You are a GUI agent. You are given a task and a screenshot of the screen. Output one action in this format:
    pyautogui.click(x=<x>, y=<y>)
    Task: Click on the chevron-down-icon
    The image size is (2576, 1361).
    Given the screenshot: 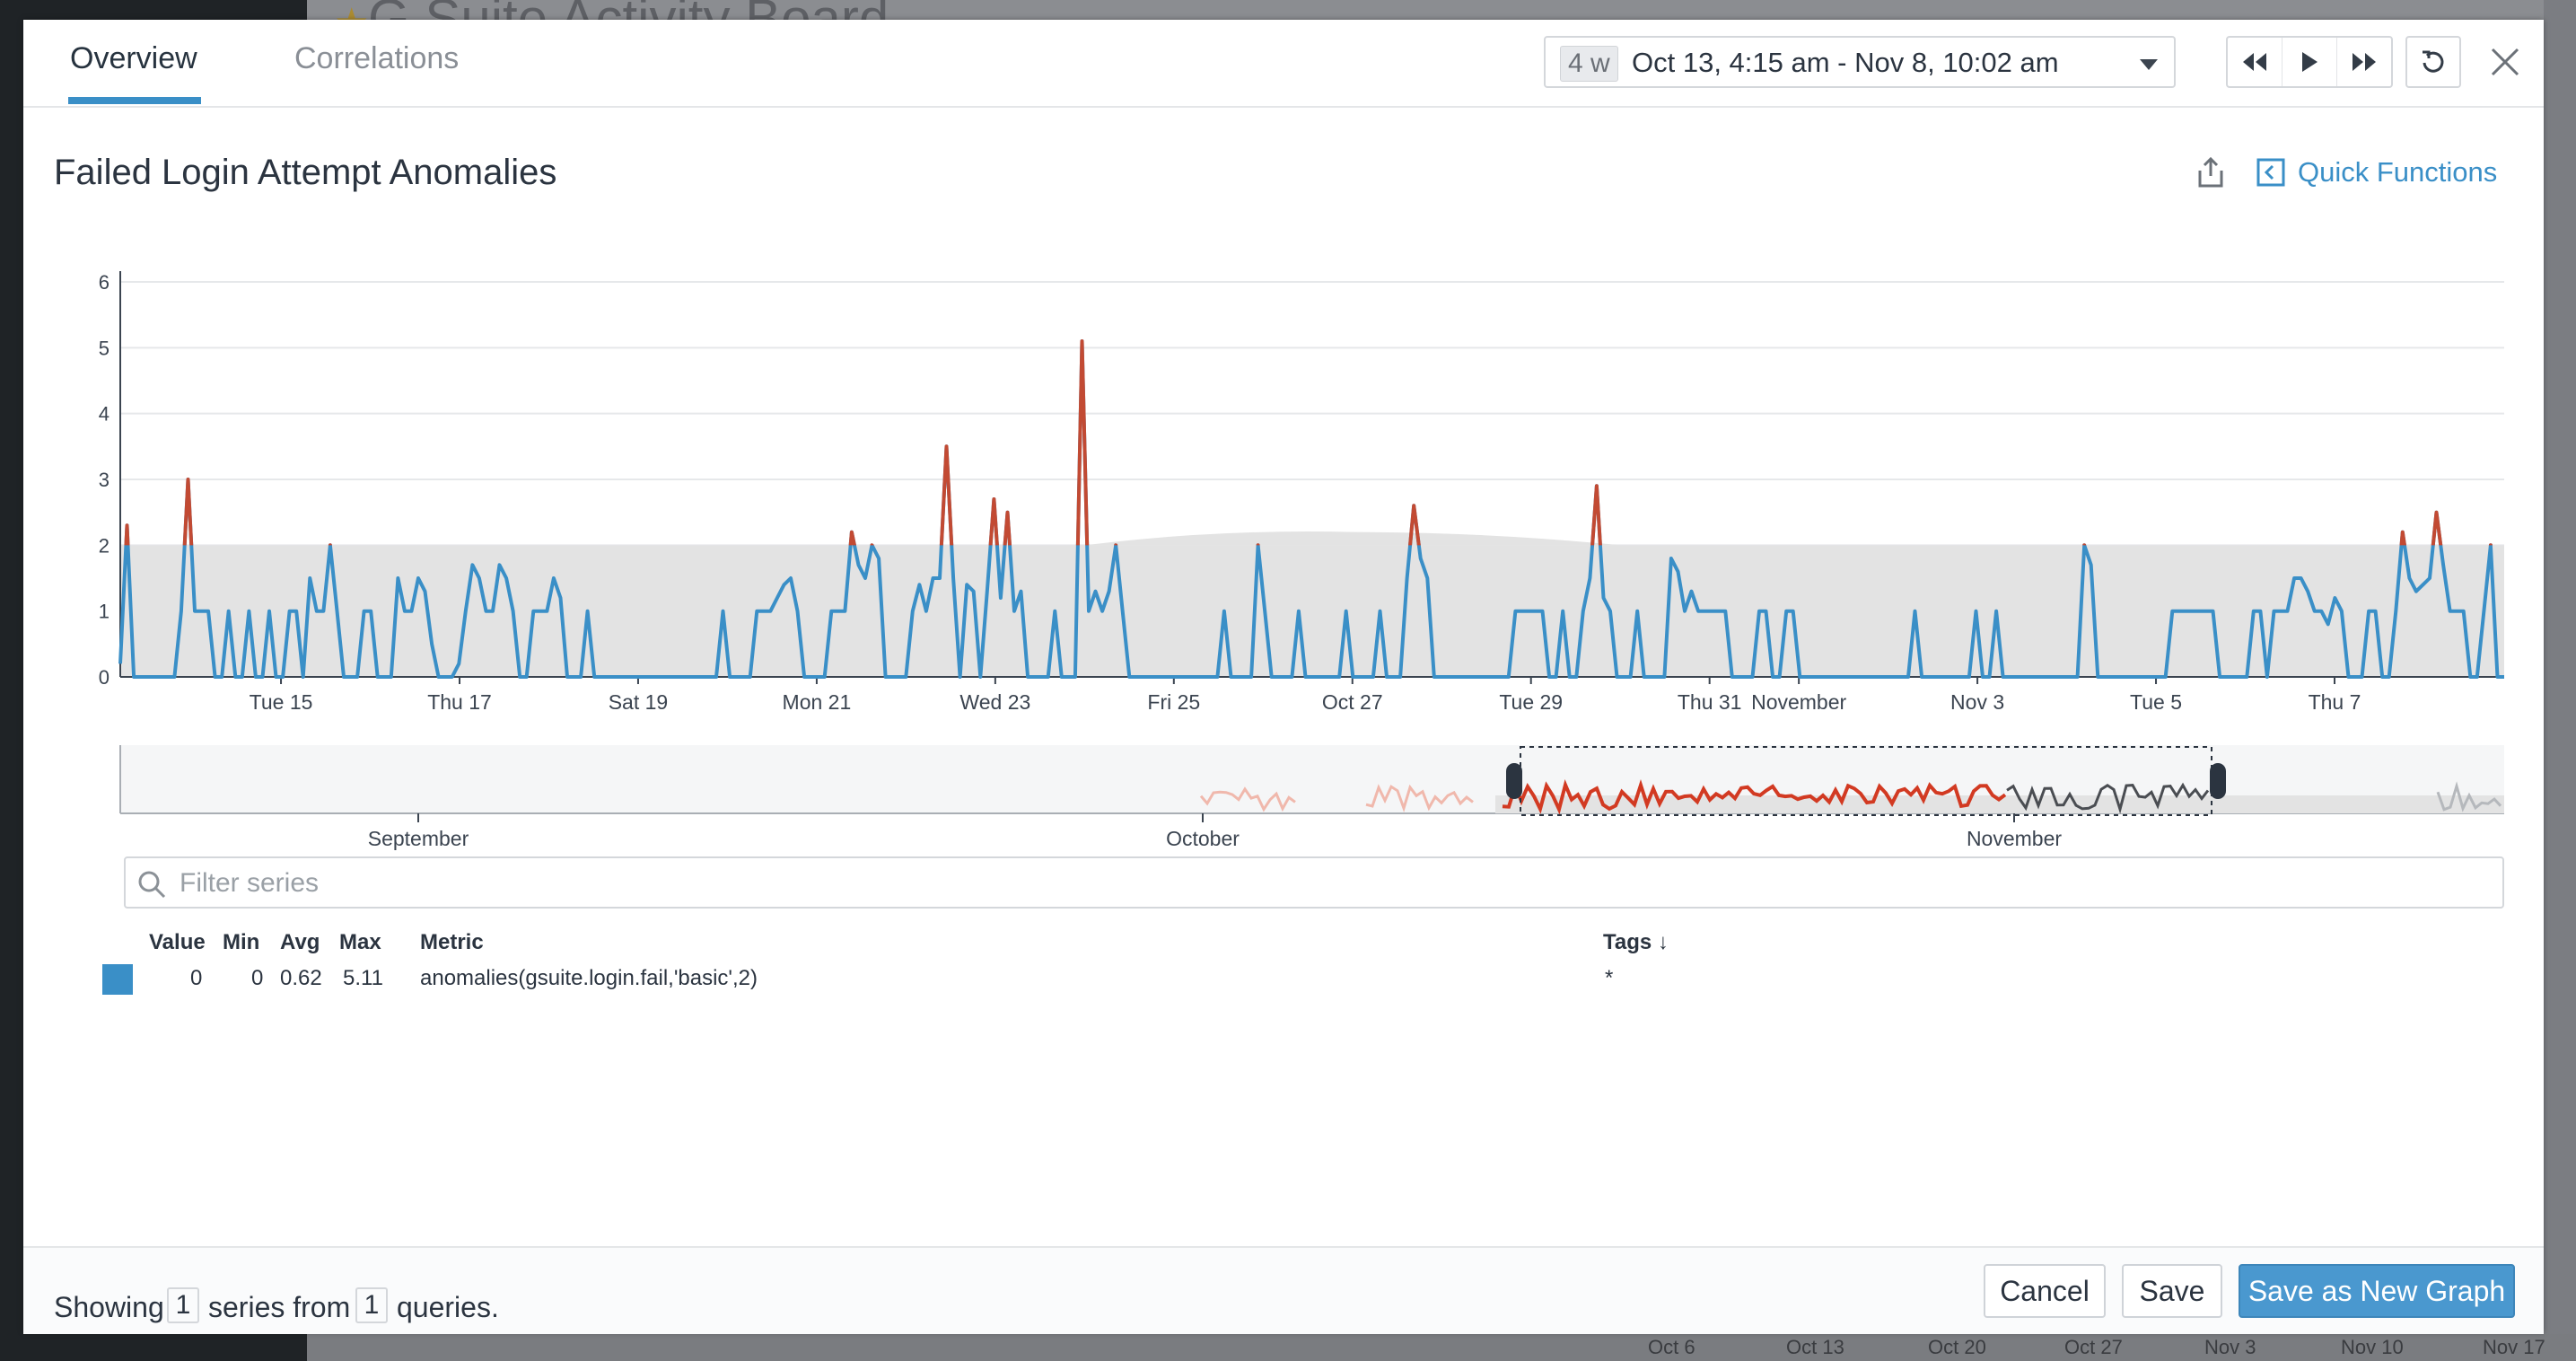 What is the action you would take?
    pyautogui.click(x=2149, y=64)
    